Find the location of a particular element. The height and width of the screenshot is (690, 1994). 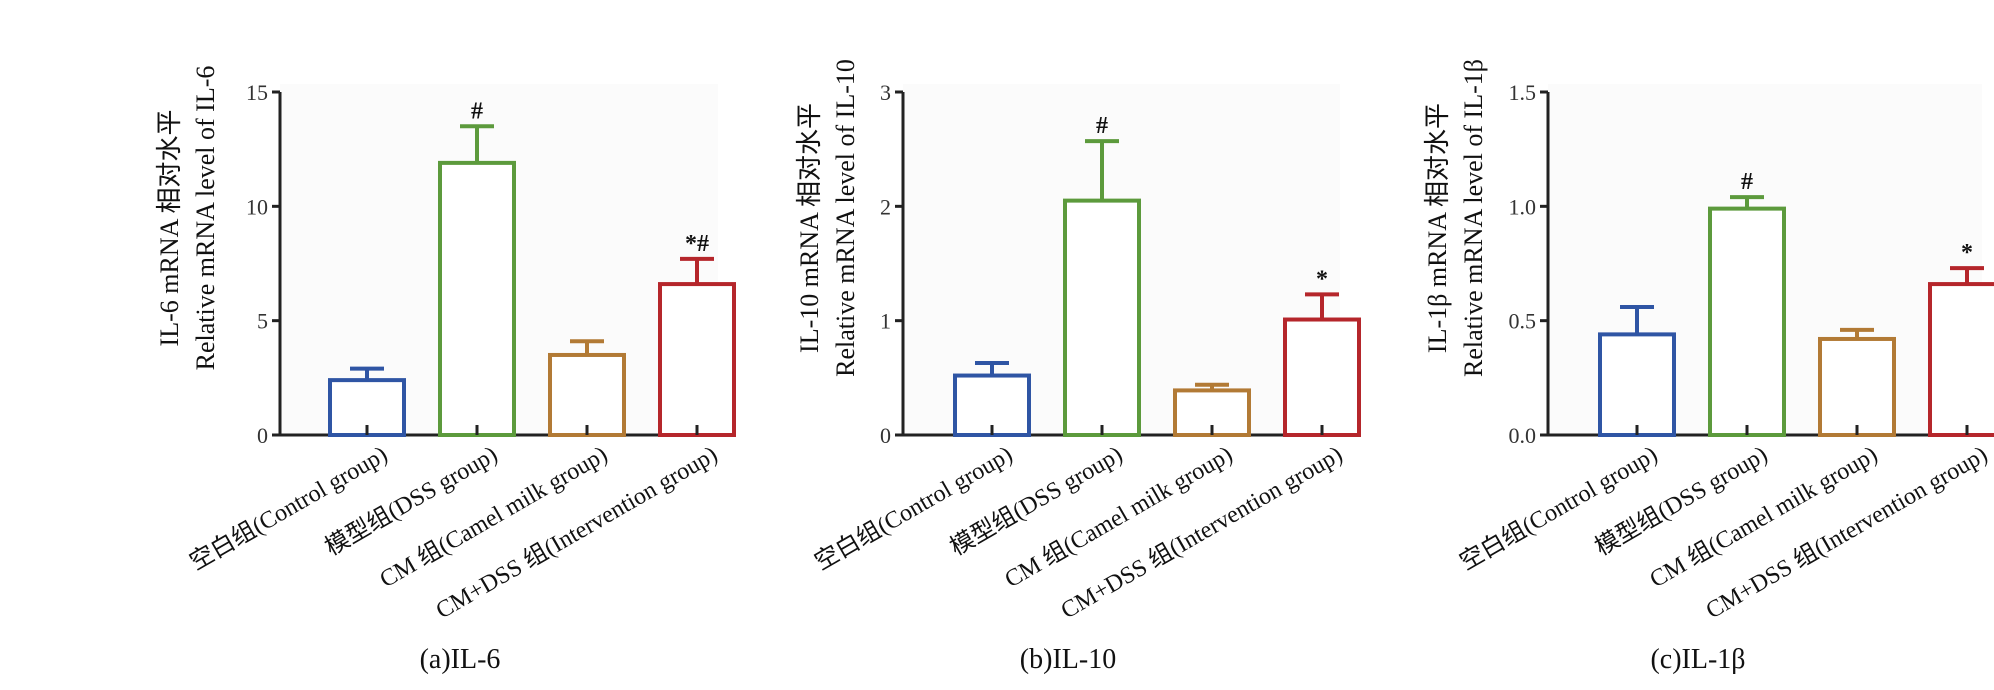

panel-b-ylabel-en: Relative mRNA level of IL-10 is located at coordinates (845, 218).